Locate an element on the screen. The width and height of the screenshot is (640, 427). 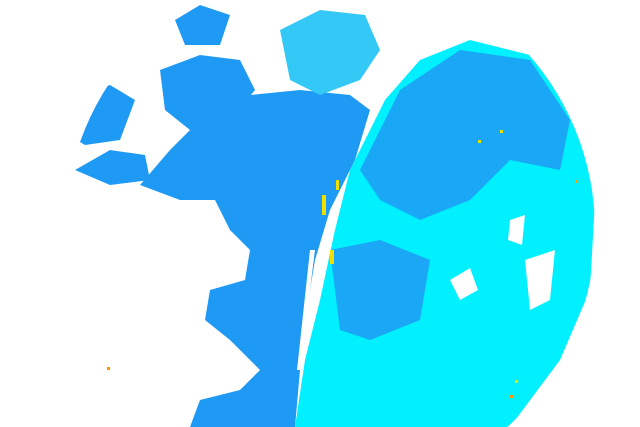
echo-northwest-clusters is located at coordinates (160, 95).